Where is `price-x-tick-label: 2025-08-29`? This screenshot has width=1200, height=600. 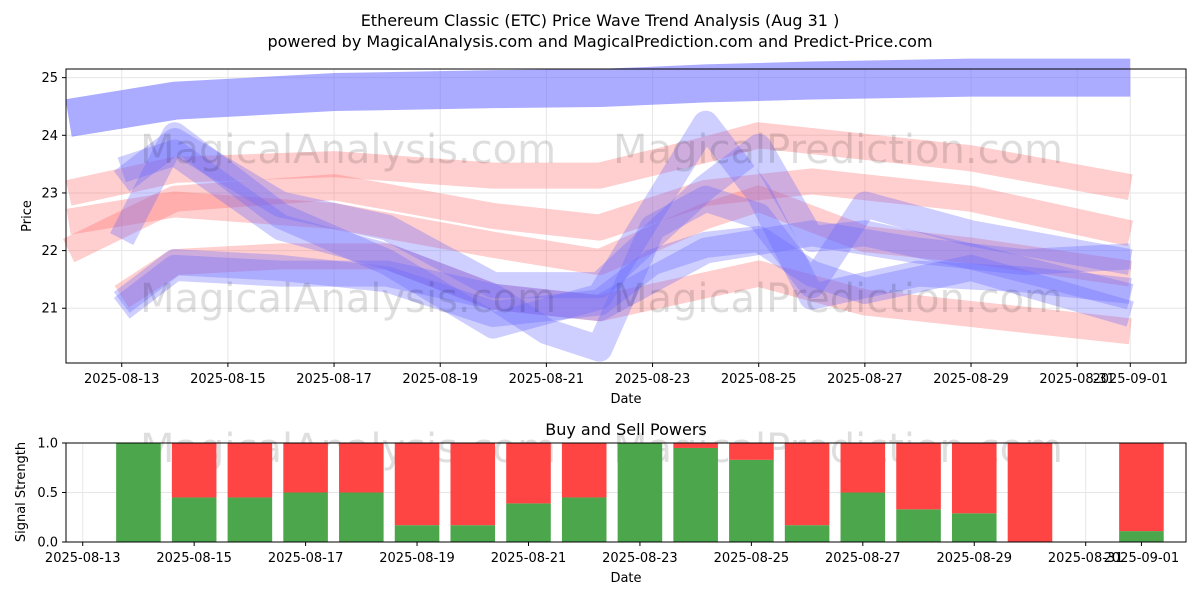
price-x-tick-label: 2025-08-29 is located at coordinates (971, 379).